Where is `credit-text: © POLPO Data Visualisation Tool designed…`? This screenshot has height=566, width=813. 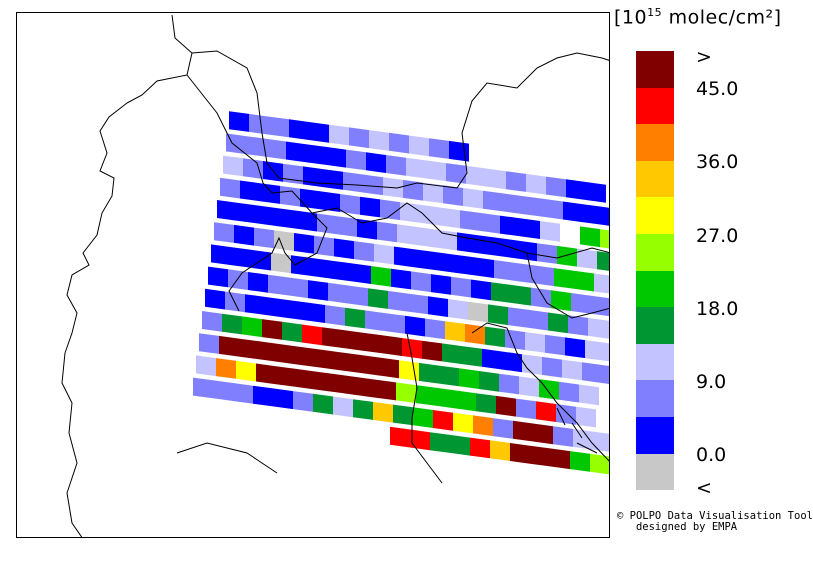 credit-text: © POLPO Data Visualisation Tool designed… is located at coordinates (715, 521).